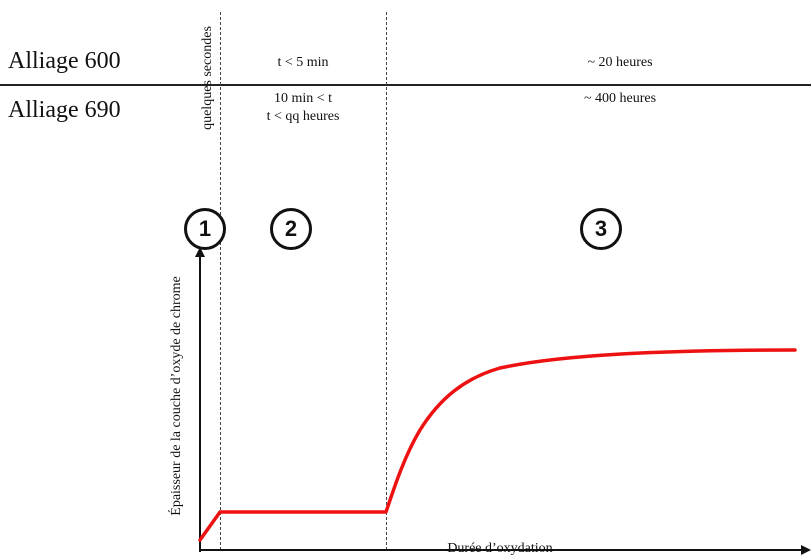 This screenshot has height=559, width=811. Describe the element at coordinates (500, 548) in the screenshot. I see `x-axis-label: Durée d’oxydation` at that location.